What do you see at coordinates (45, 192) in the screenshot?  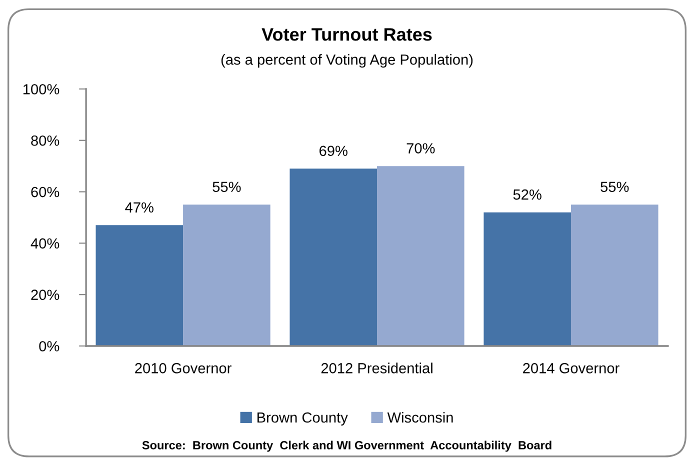 I see `y-tick-label: 60%` at bounding box center [45, 192].